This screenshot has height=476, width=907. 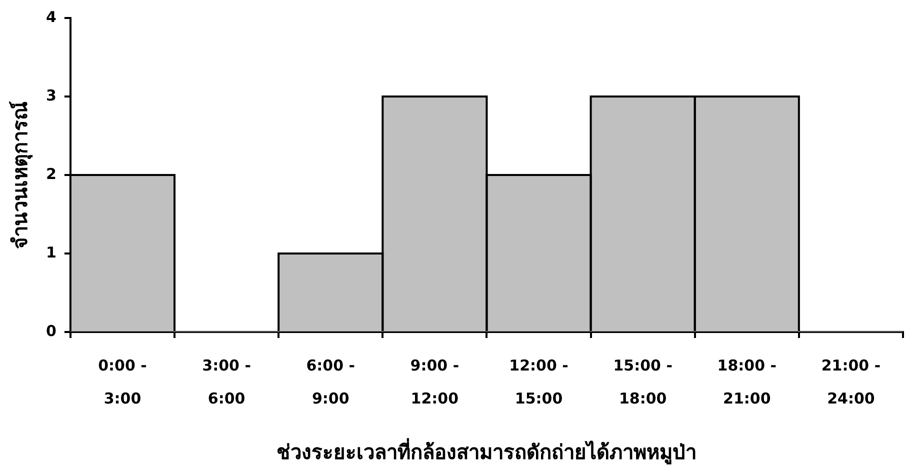 I want to click on x-tick-label: 0:00 - 3:00, so click(x=122, y=382).